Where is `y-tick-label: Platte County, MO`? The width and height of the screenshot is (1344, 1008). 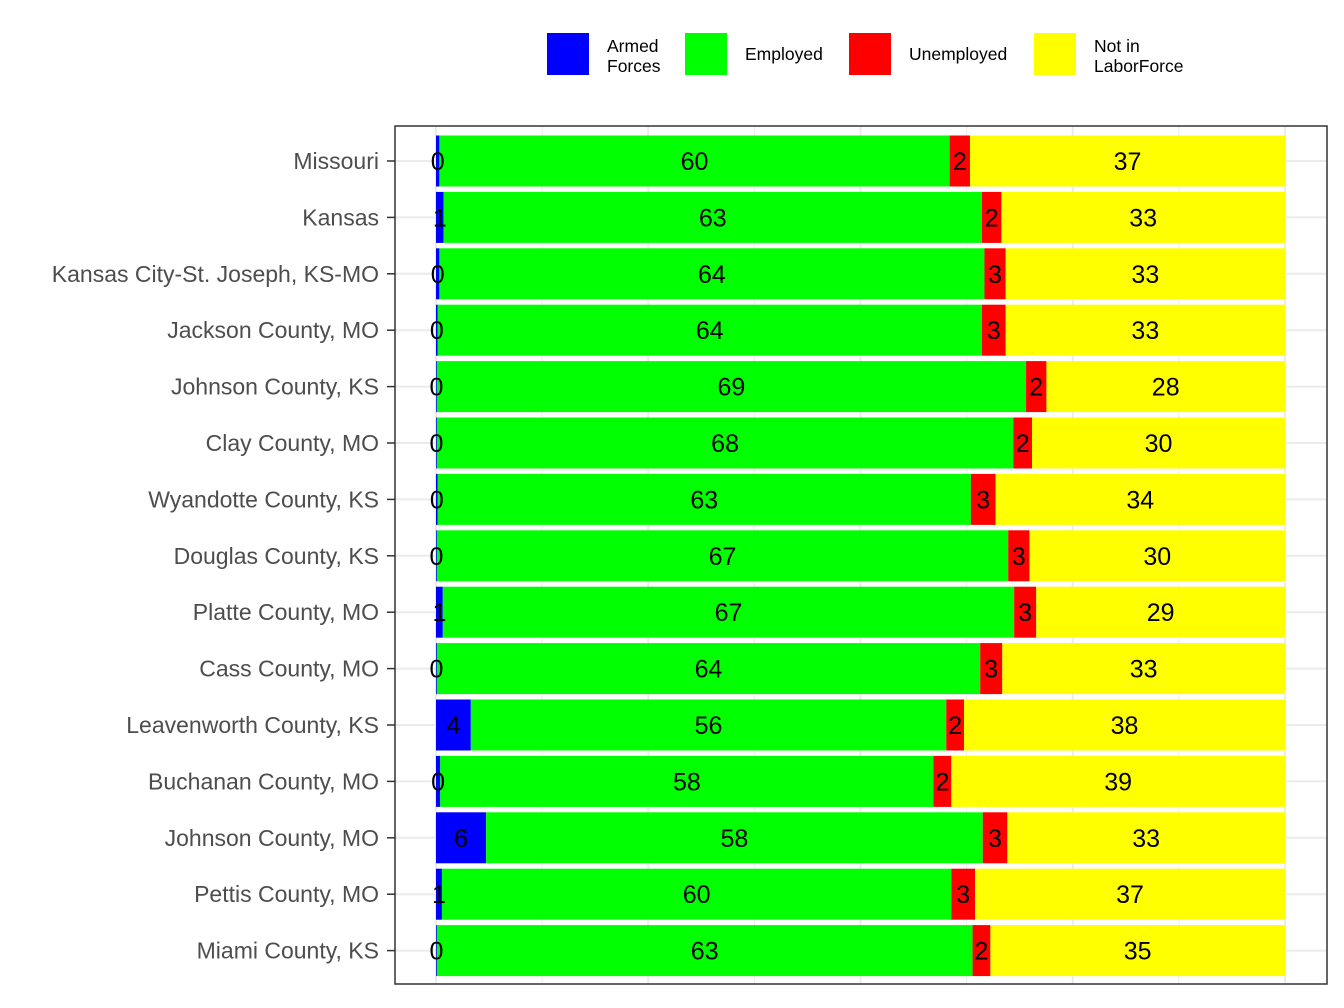
y-tick-label: Platte County, MO is located at coordinates (286, 612).